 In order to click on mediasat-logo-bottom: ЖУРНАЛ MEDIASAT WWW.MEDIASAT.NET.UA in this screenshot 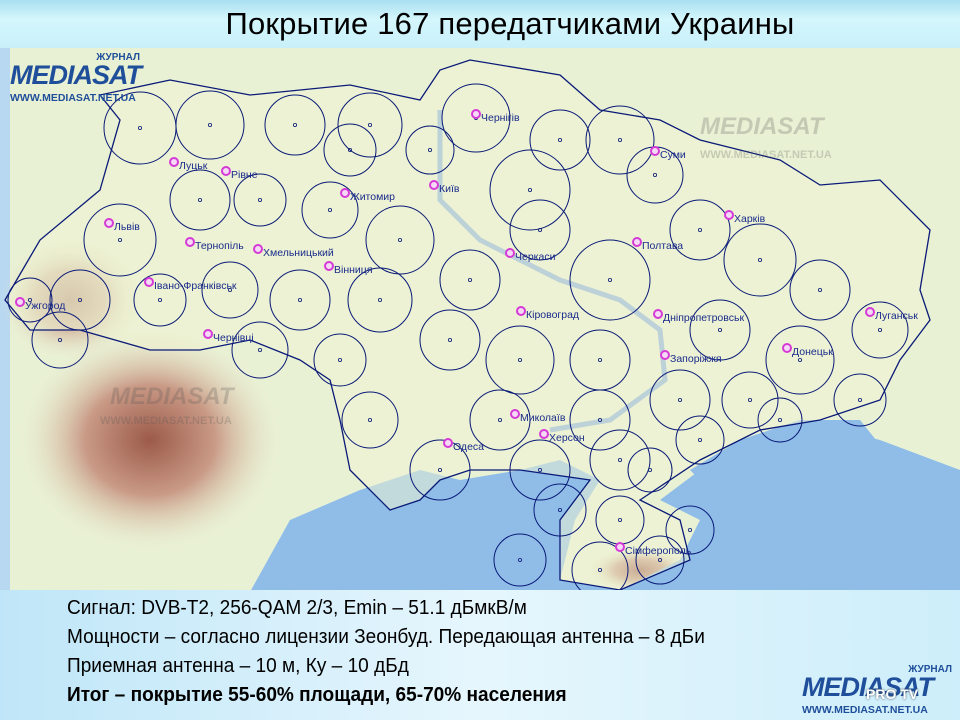, I will do `click(877, 690)`.